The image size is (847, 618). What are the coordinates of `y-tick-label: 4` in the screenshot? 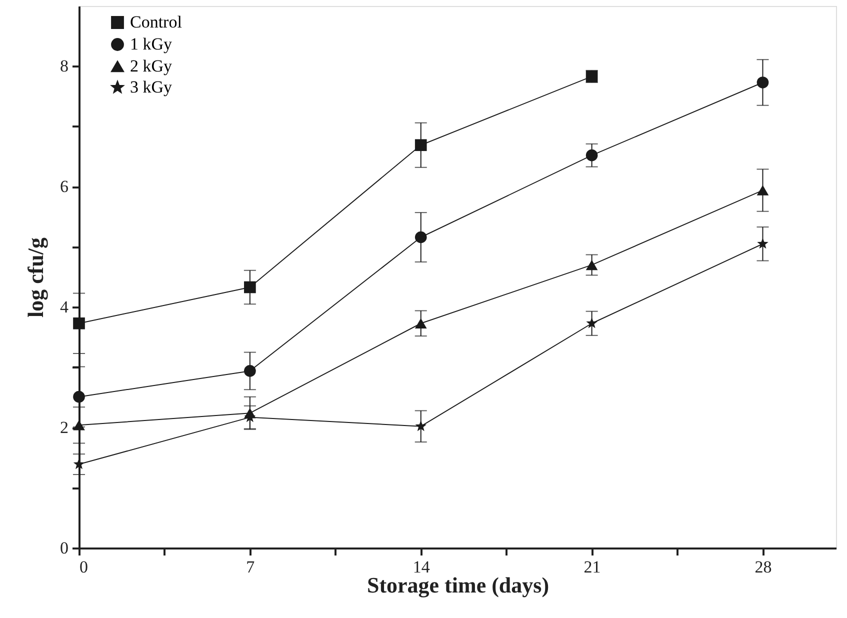 It's located at (64, 307).